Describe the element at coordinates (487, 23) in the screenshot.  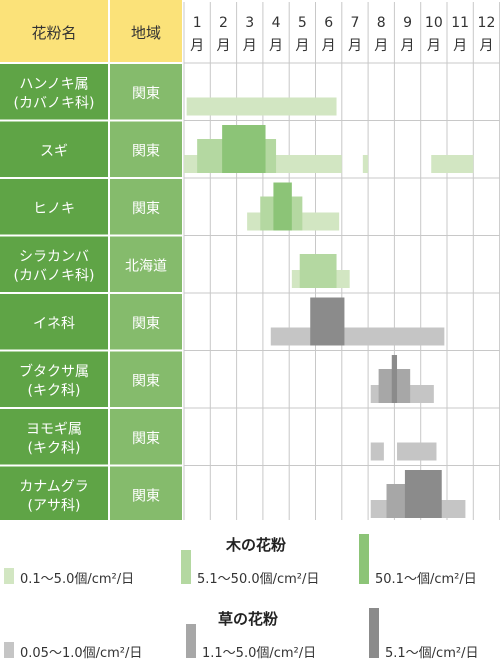
I see `month-number-12: 12` at that location.